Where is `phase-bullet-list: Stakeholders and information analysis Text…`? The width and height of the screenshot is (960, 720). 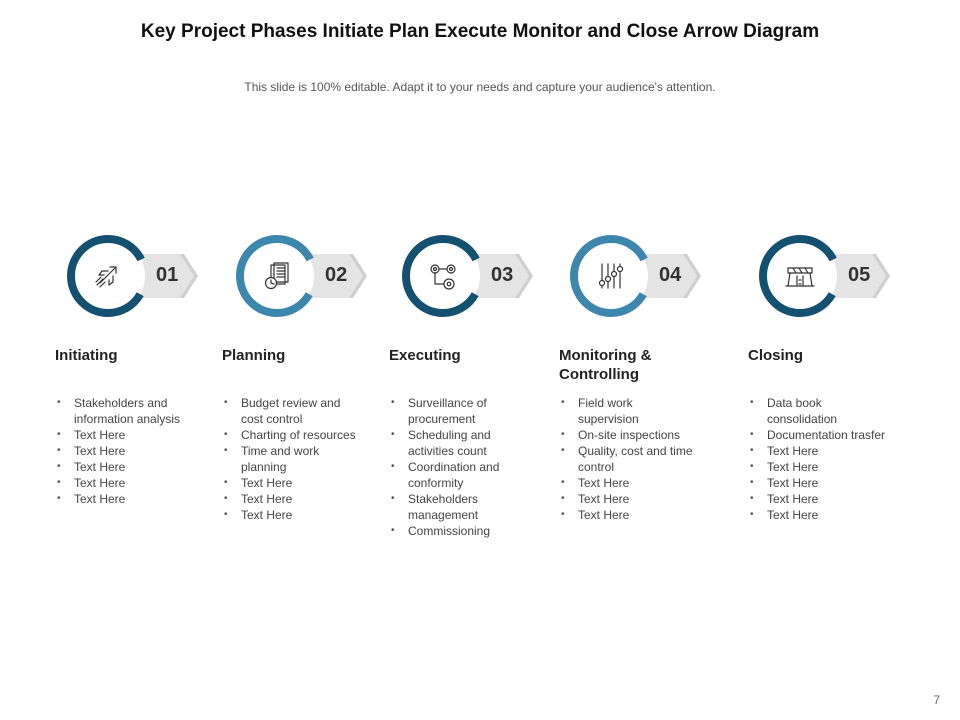 phase-bullet-list: Stakeholders and information analysis Text… is located at coordinates (117, 451).